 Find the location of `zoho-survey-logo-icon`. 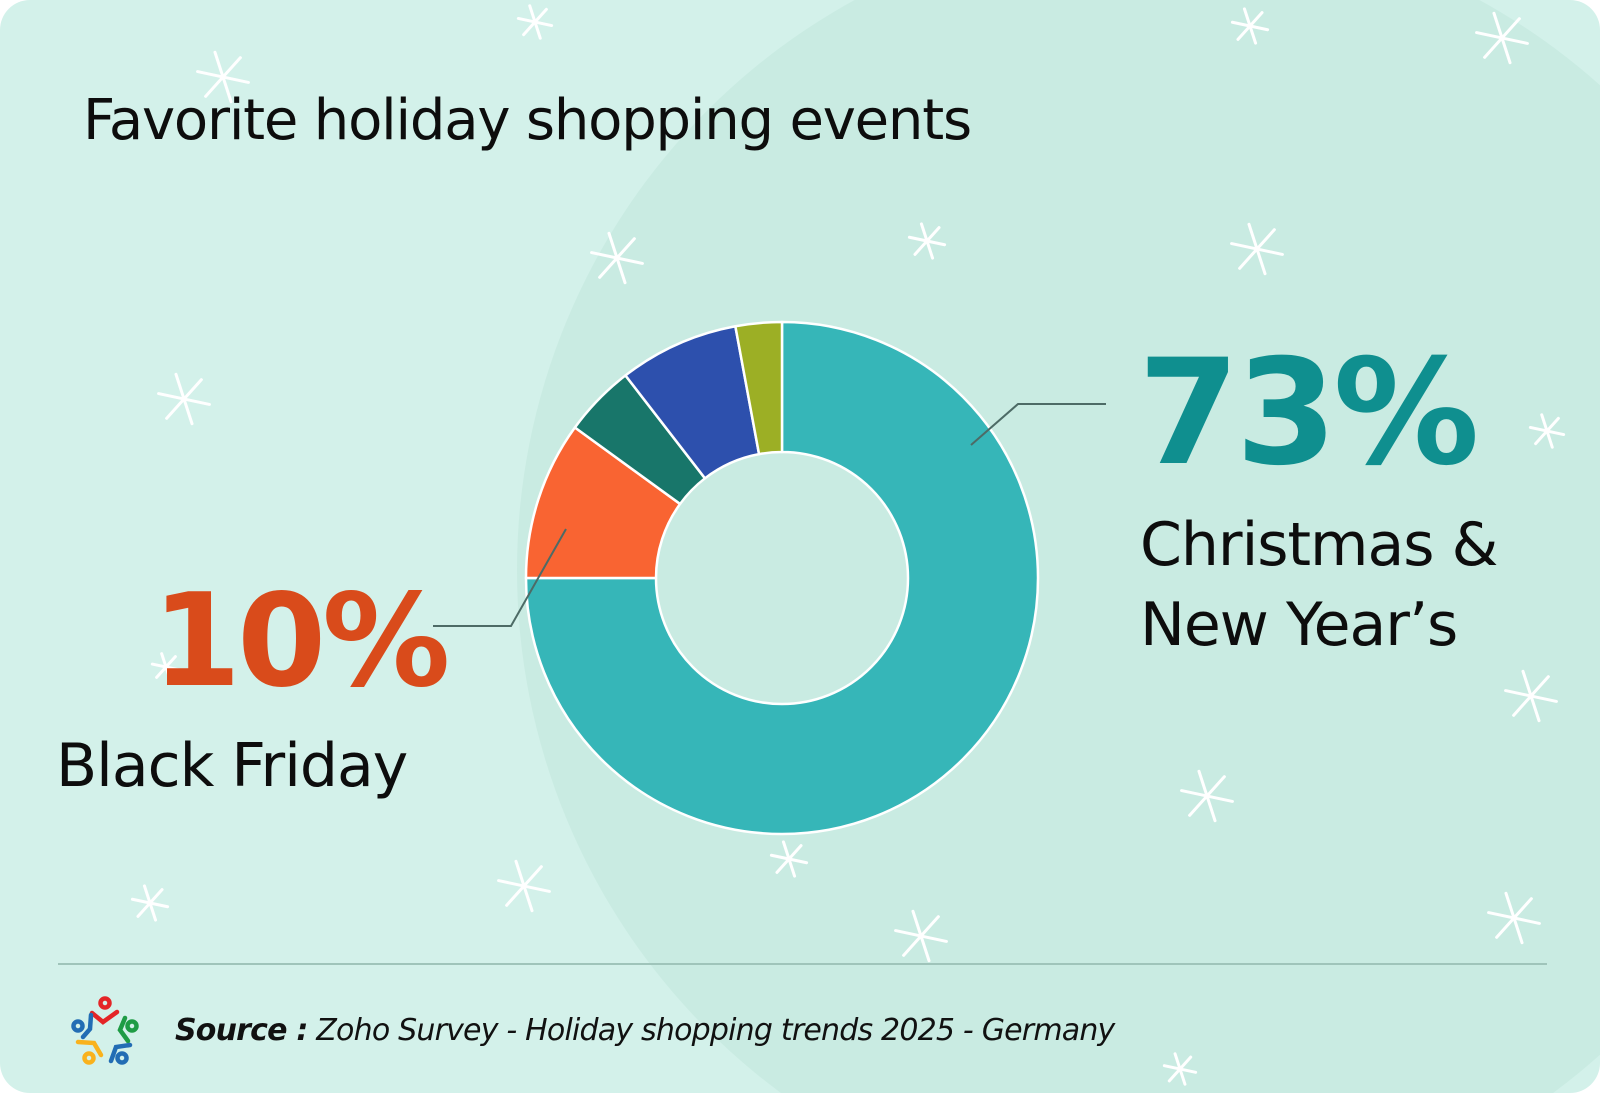

zoho-survey-logo-icon is located at coordinates (105, 1030).